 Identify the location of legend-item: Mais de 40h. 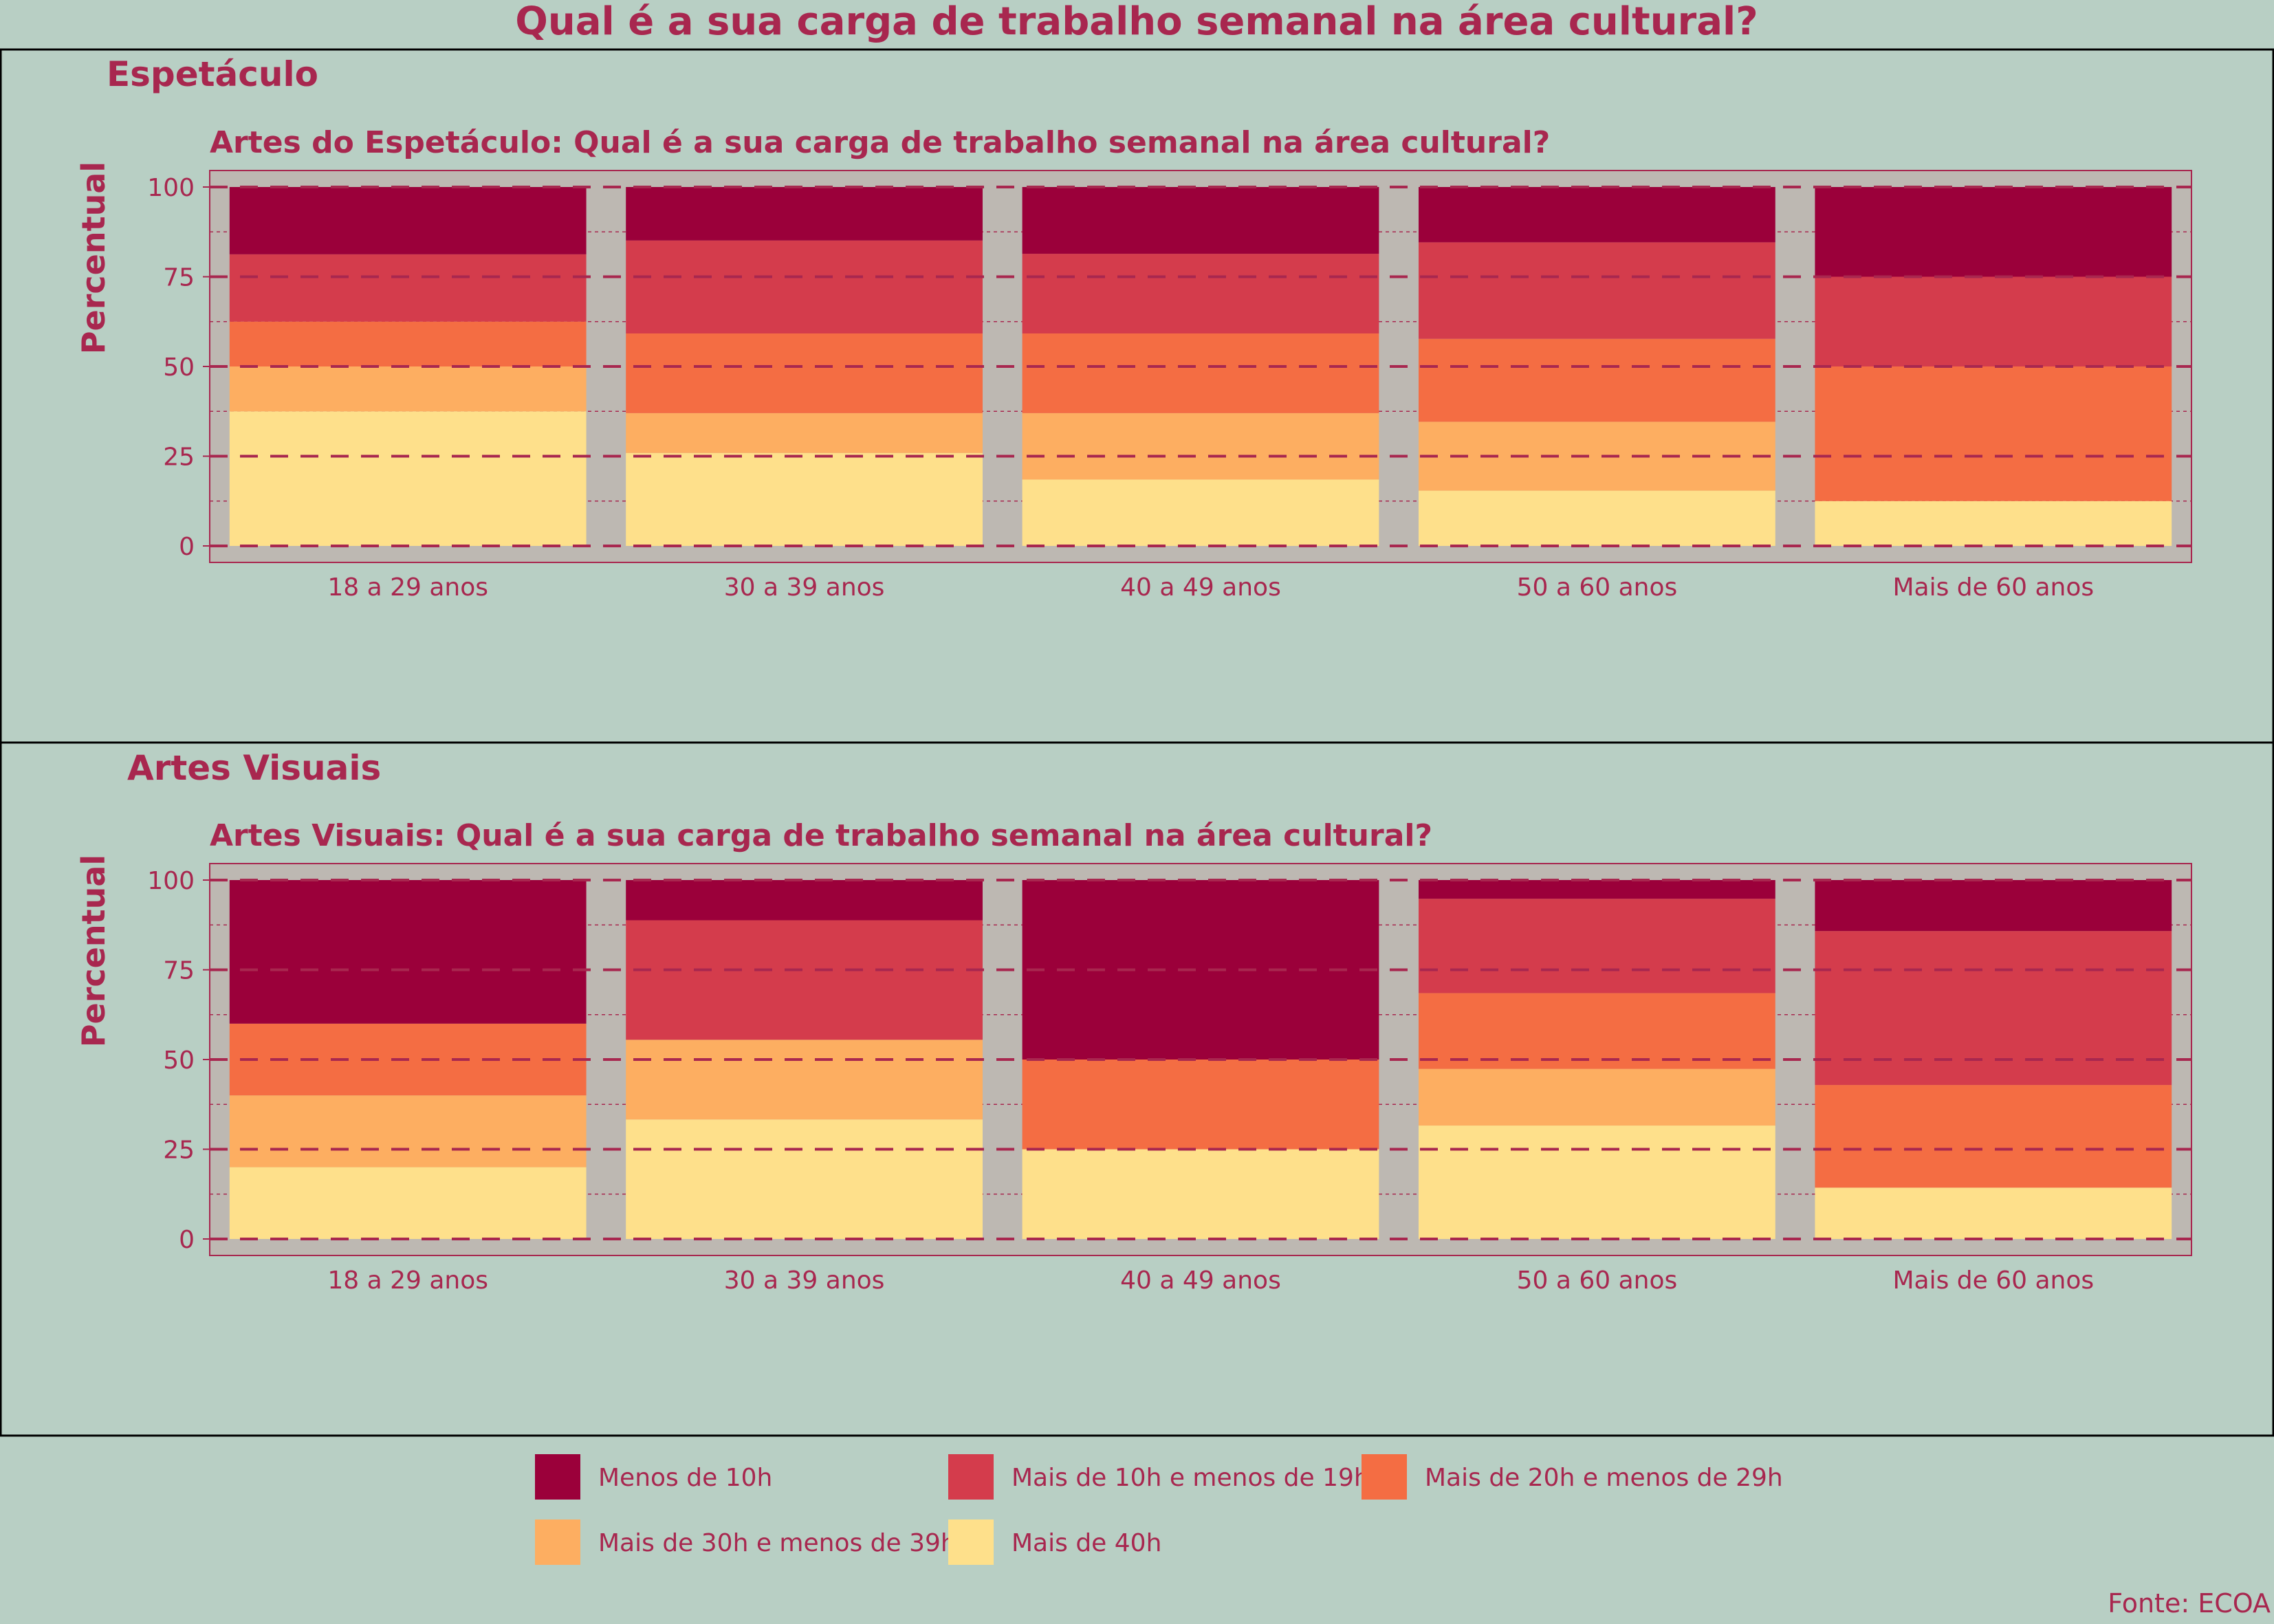
(1054, 1542).